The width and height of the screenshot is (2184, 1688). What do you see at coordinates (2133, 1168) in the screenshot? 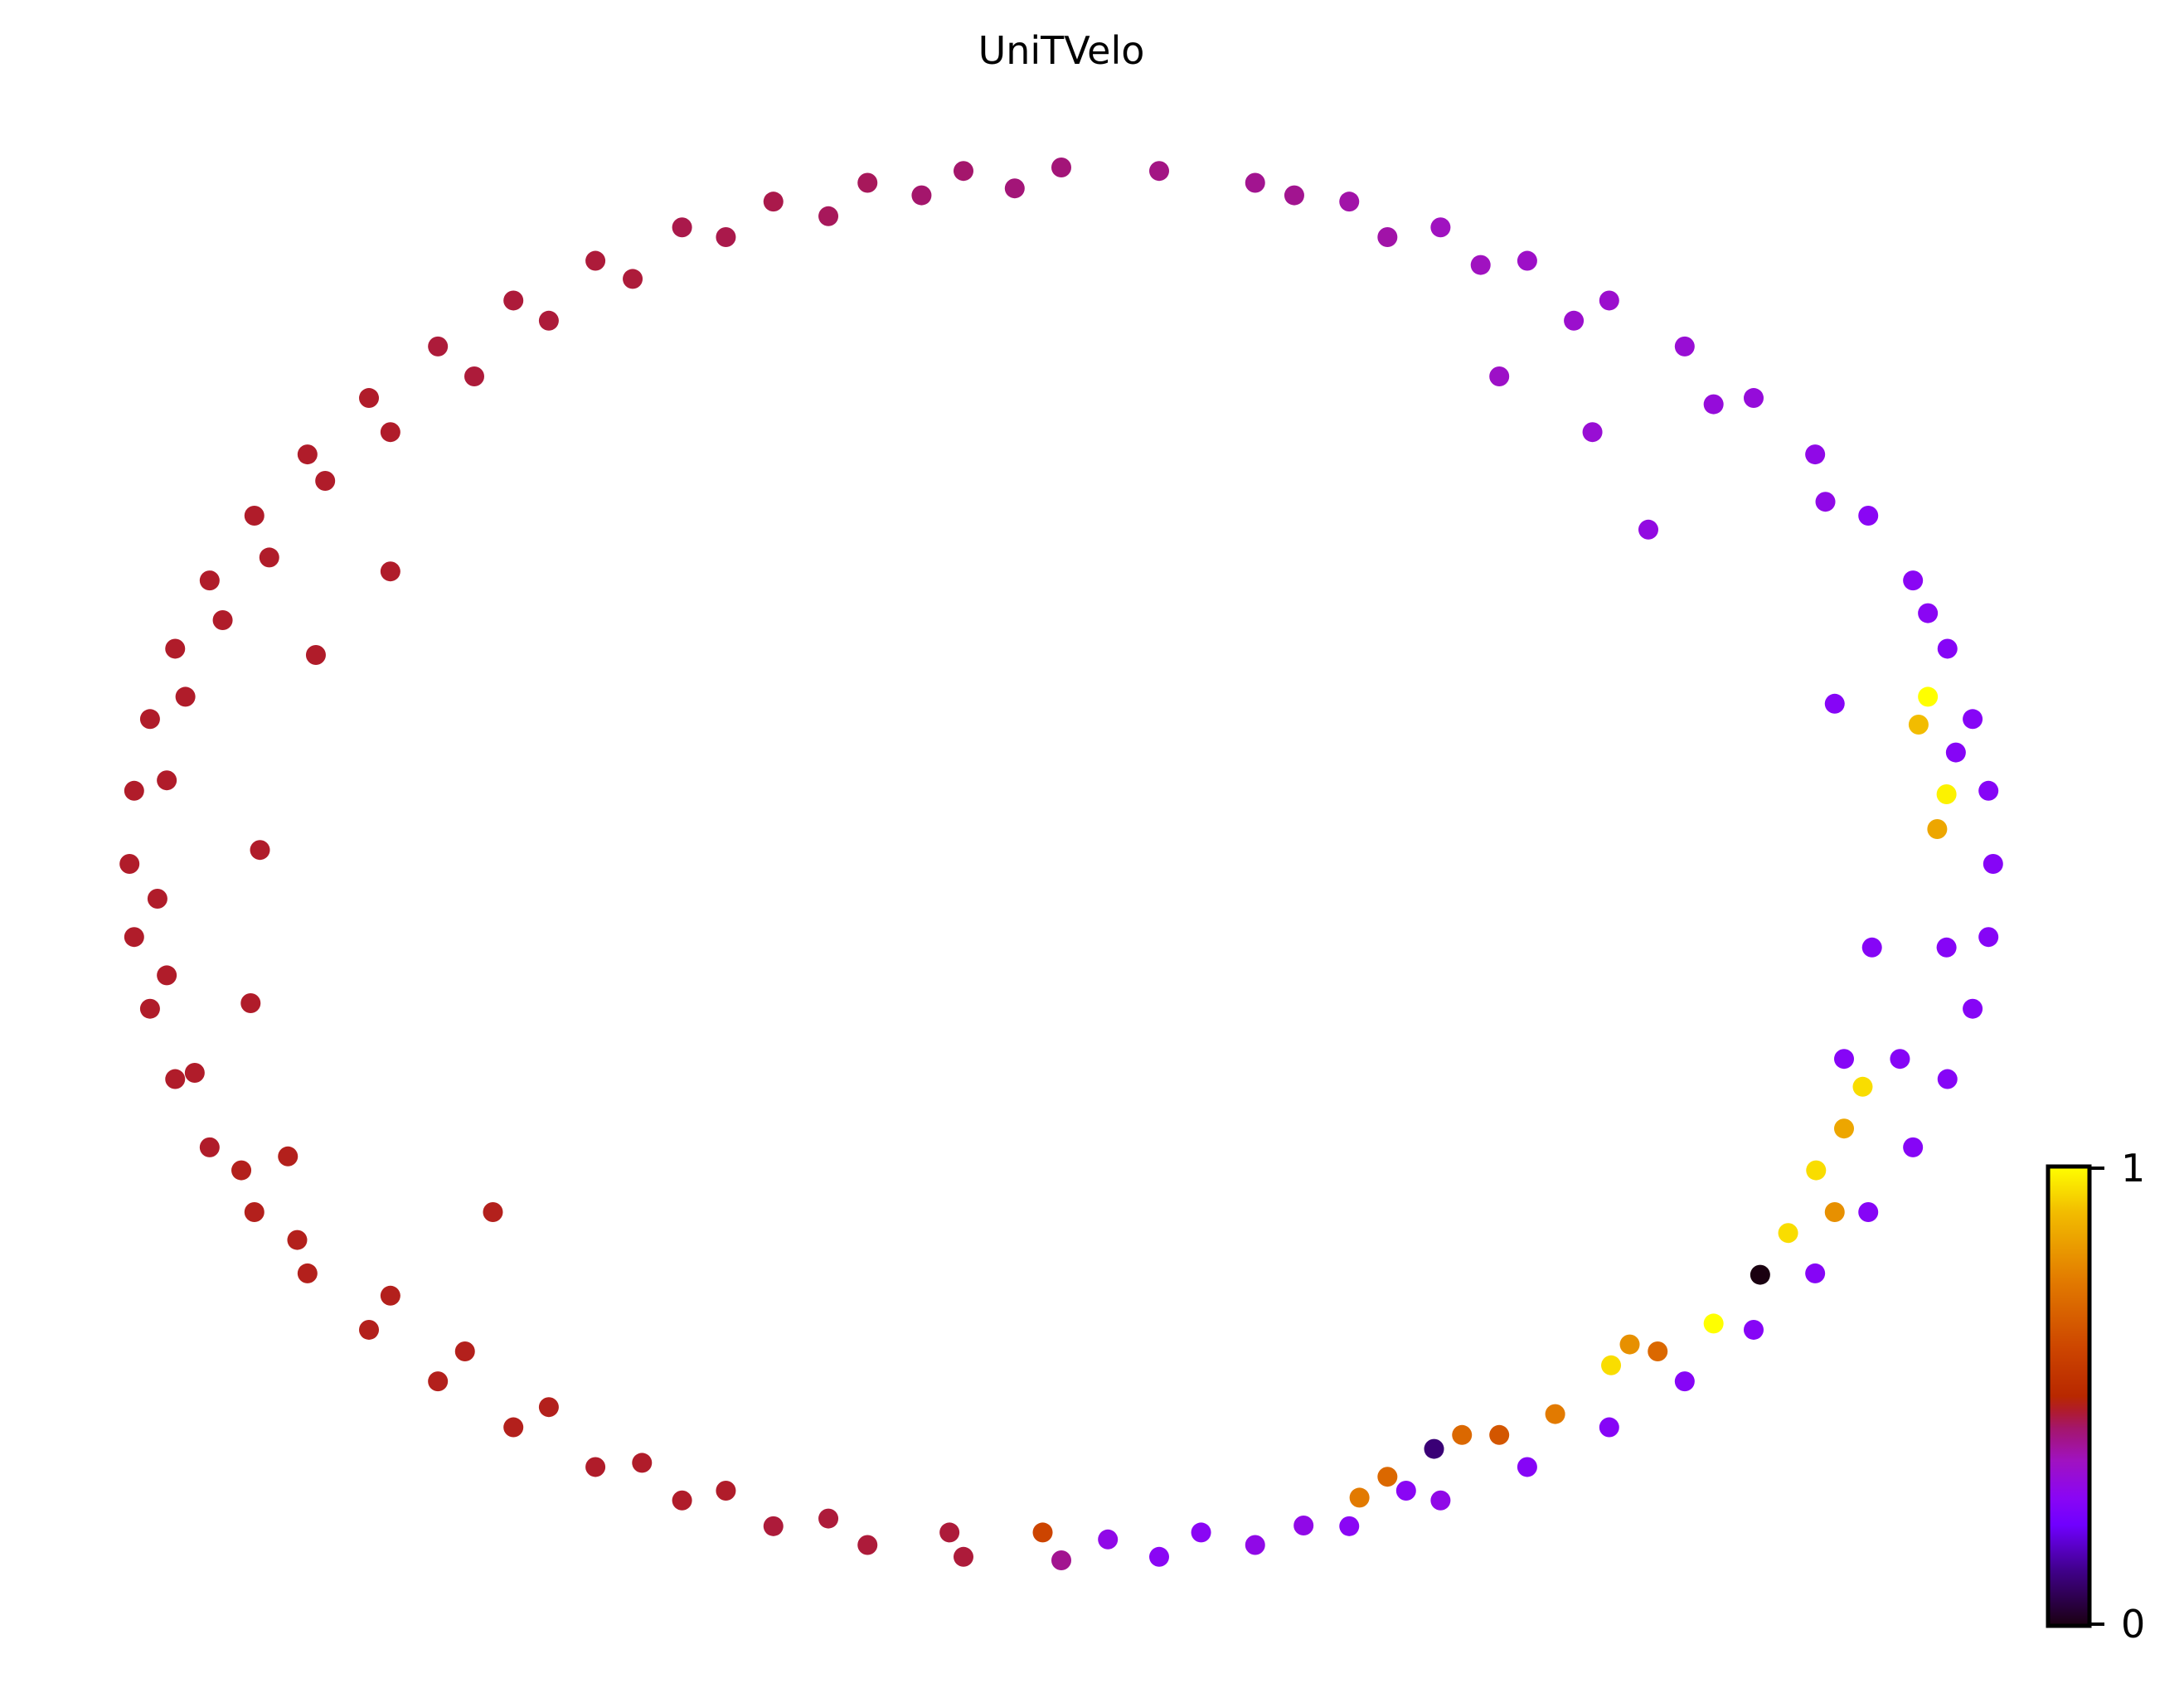
I see `colorbar-tick-label-max: 1` at bounding box center [2133, 1168].